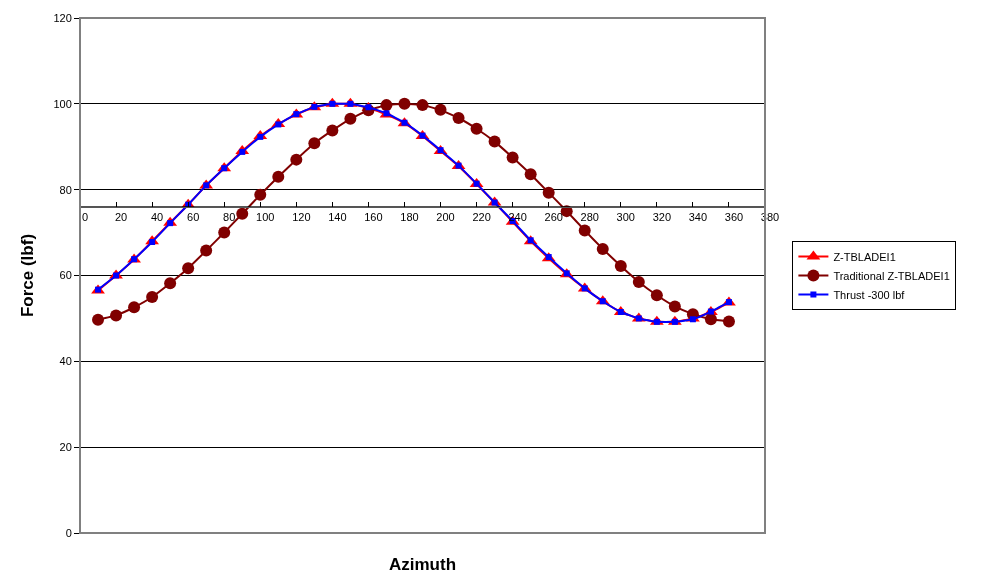 The width and height of the screenshot is (1005, 577). What do you see at coordinates (65, 361) in the screenshot?
I see `y-tick-label: 40` at bounding box center [65, 361].